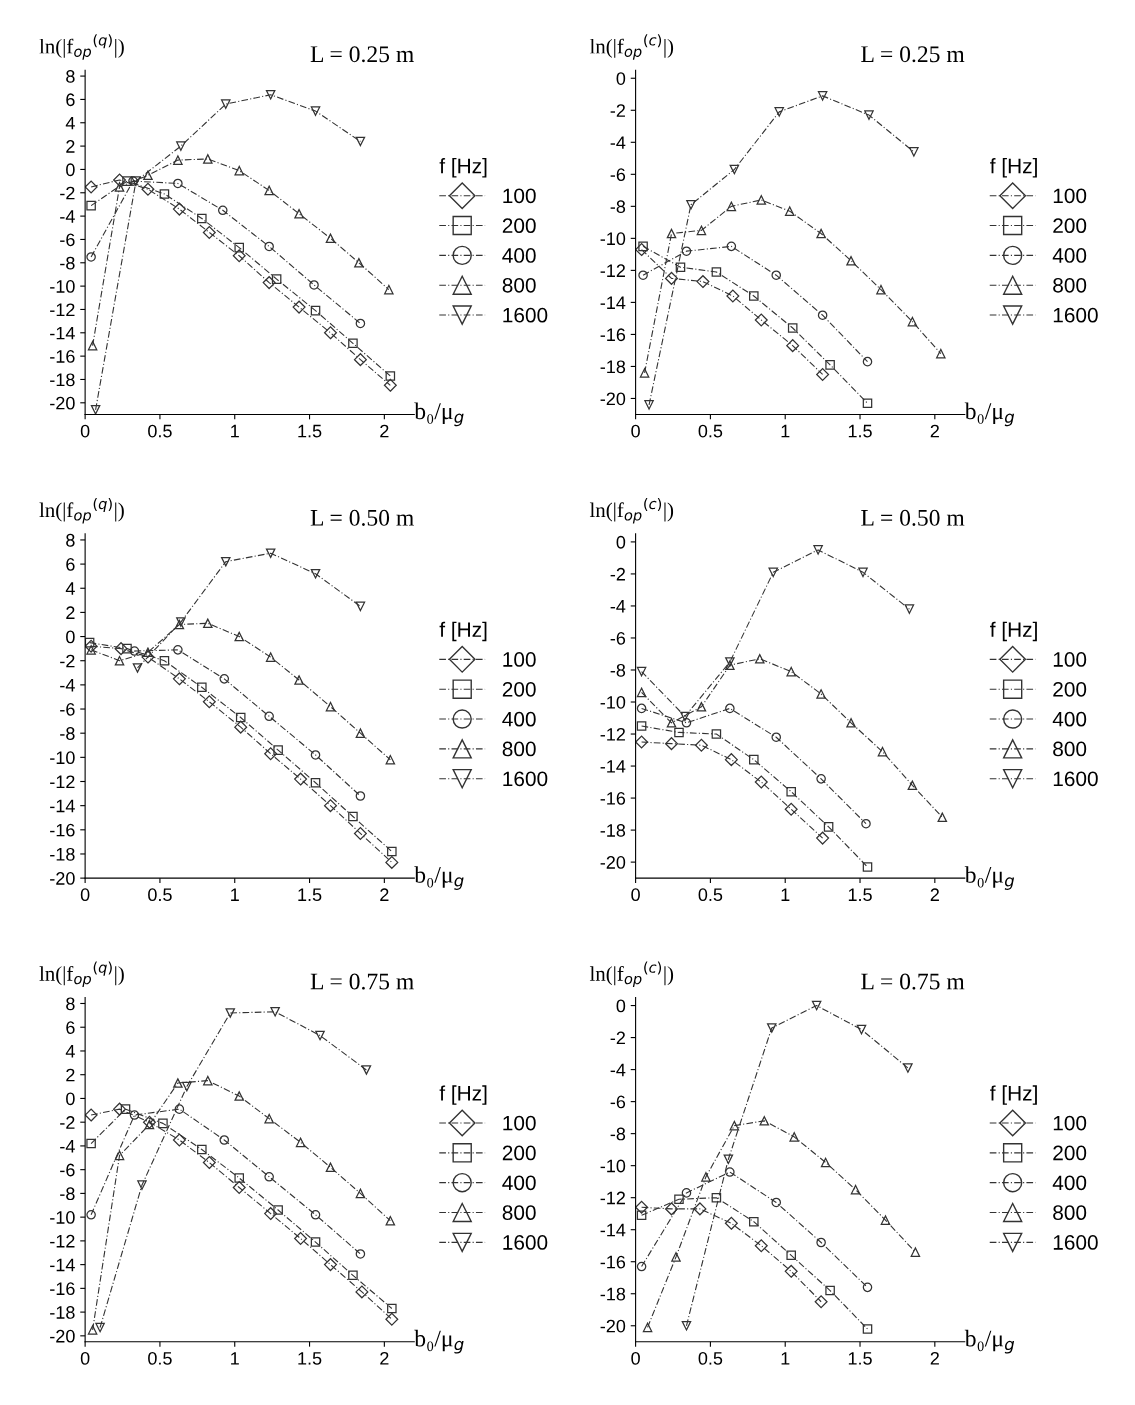 This screenshot has width=1135, height=1405. I want to click on y-axis-title: ln(|f$_{op}$$^{(c)}$|), so click(631, 47).